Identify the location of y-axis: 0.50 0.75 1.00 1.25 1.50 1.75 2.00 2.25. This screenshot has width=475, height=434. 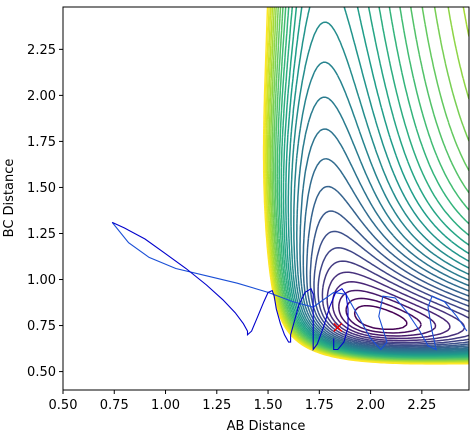
(45, 211).